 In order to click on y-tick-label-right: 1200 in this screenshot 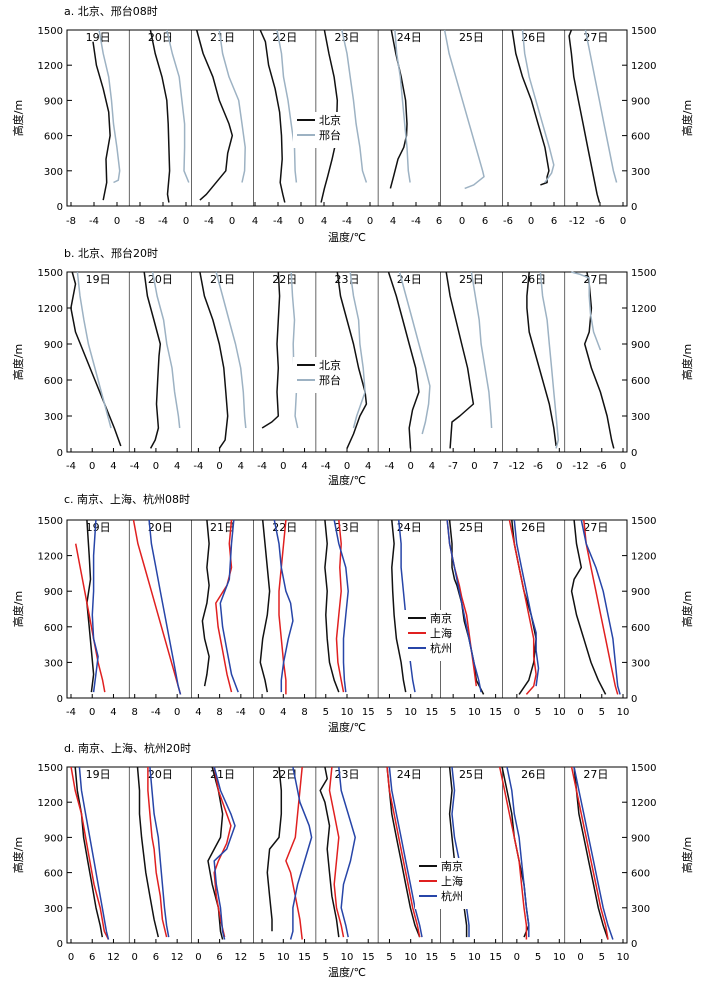, I will do `click(643, 803)`.